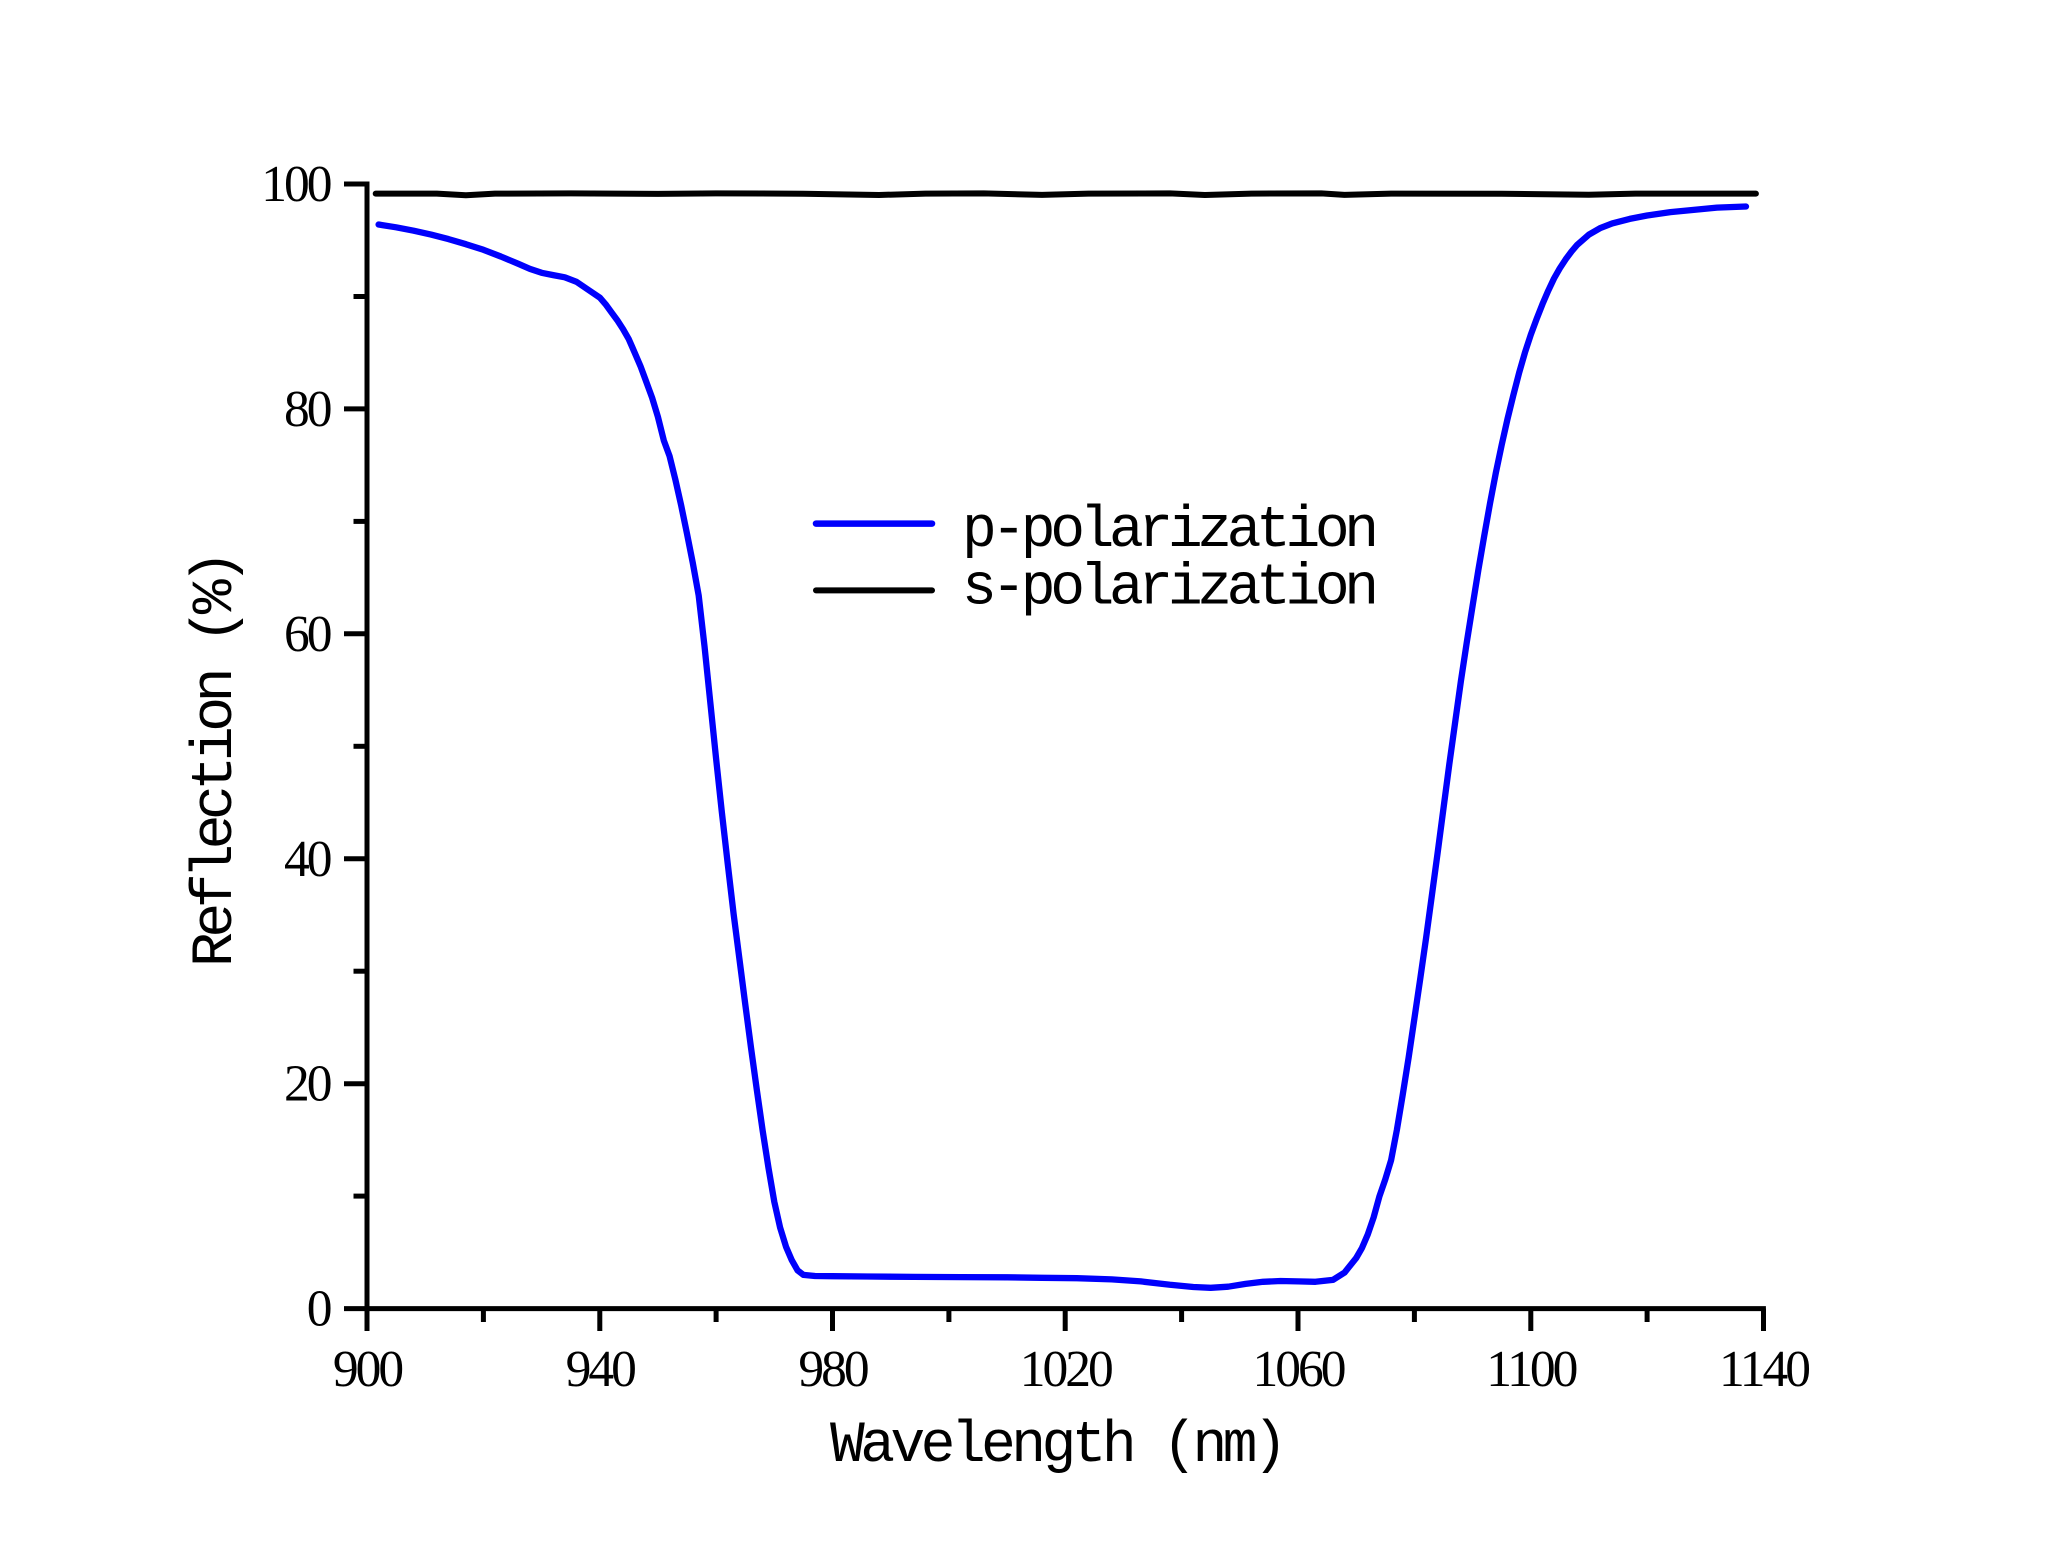 Image resolution: width=2048 pixels, height=1567 pixels. What do you see at coordinates (307, 859) in the screenshot?
I see `svg-text: 40` at bounding box center [307, 859].